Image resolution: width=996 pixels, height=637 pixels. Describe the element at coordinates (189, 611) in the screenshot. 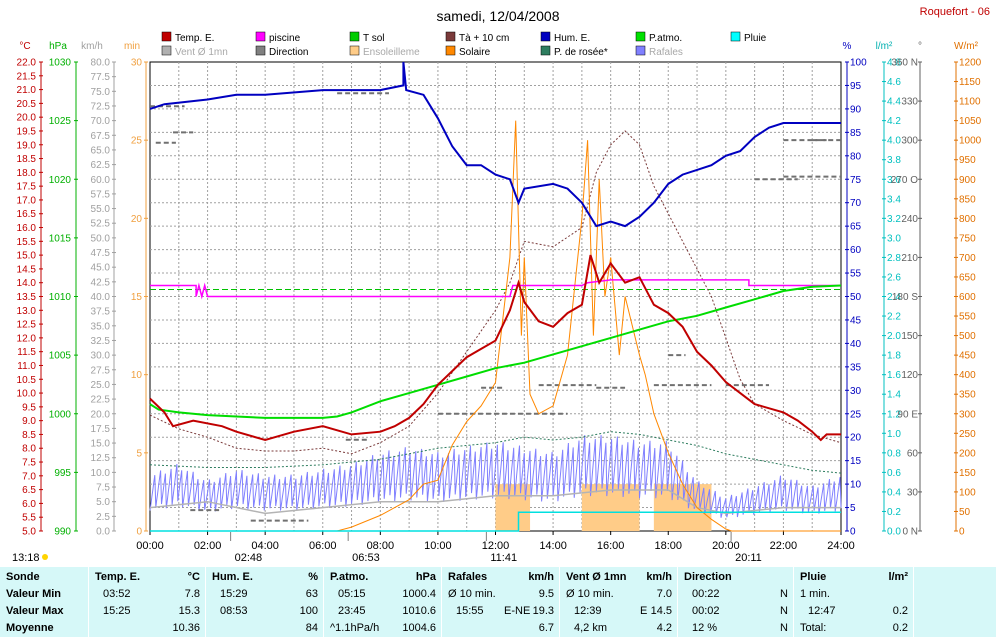

I see `temp-max-value: 15.3` at that location.